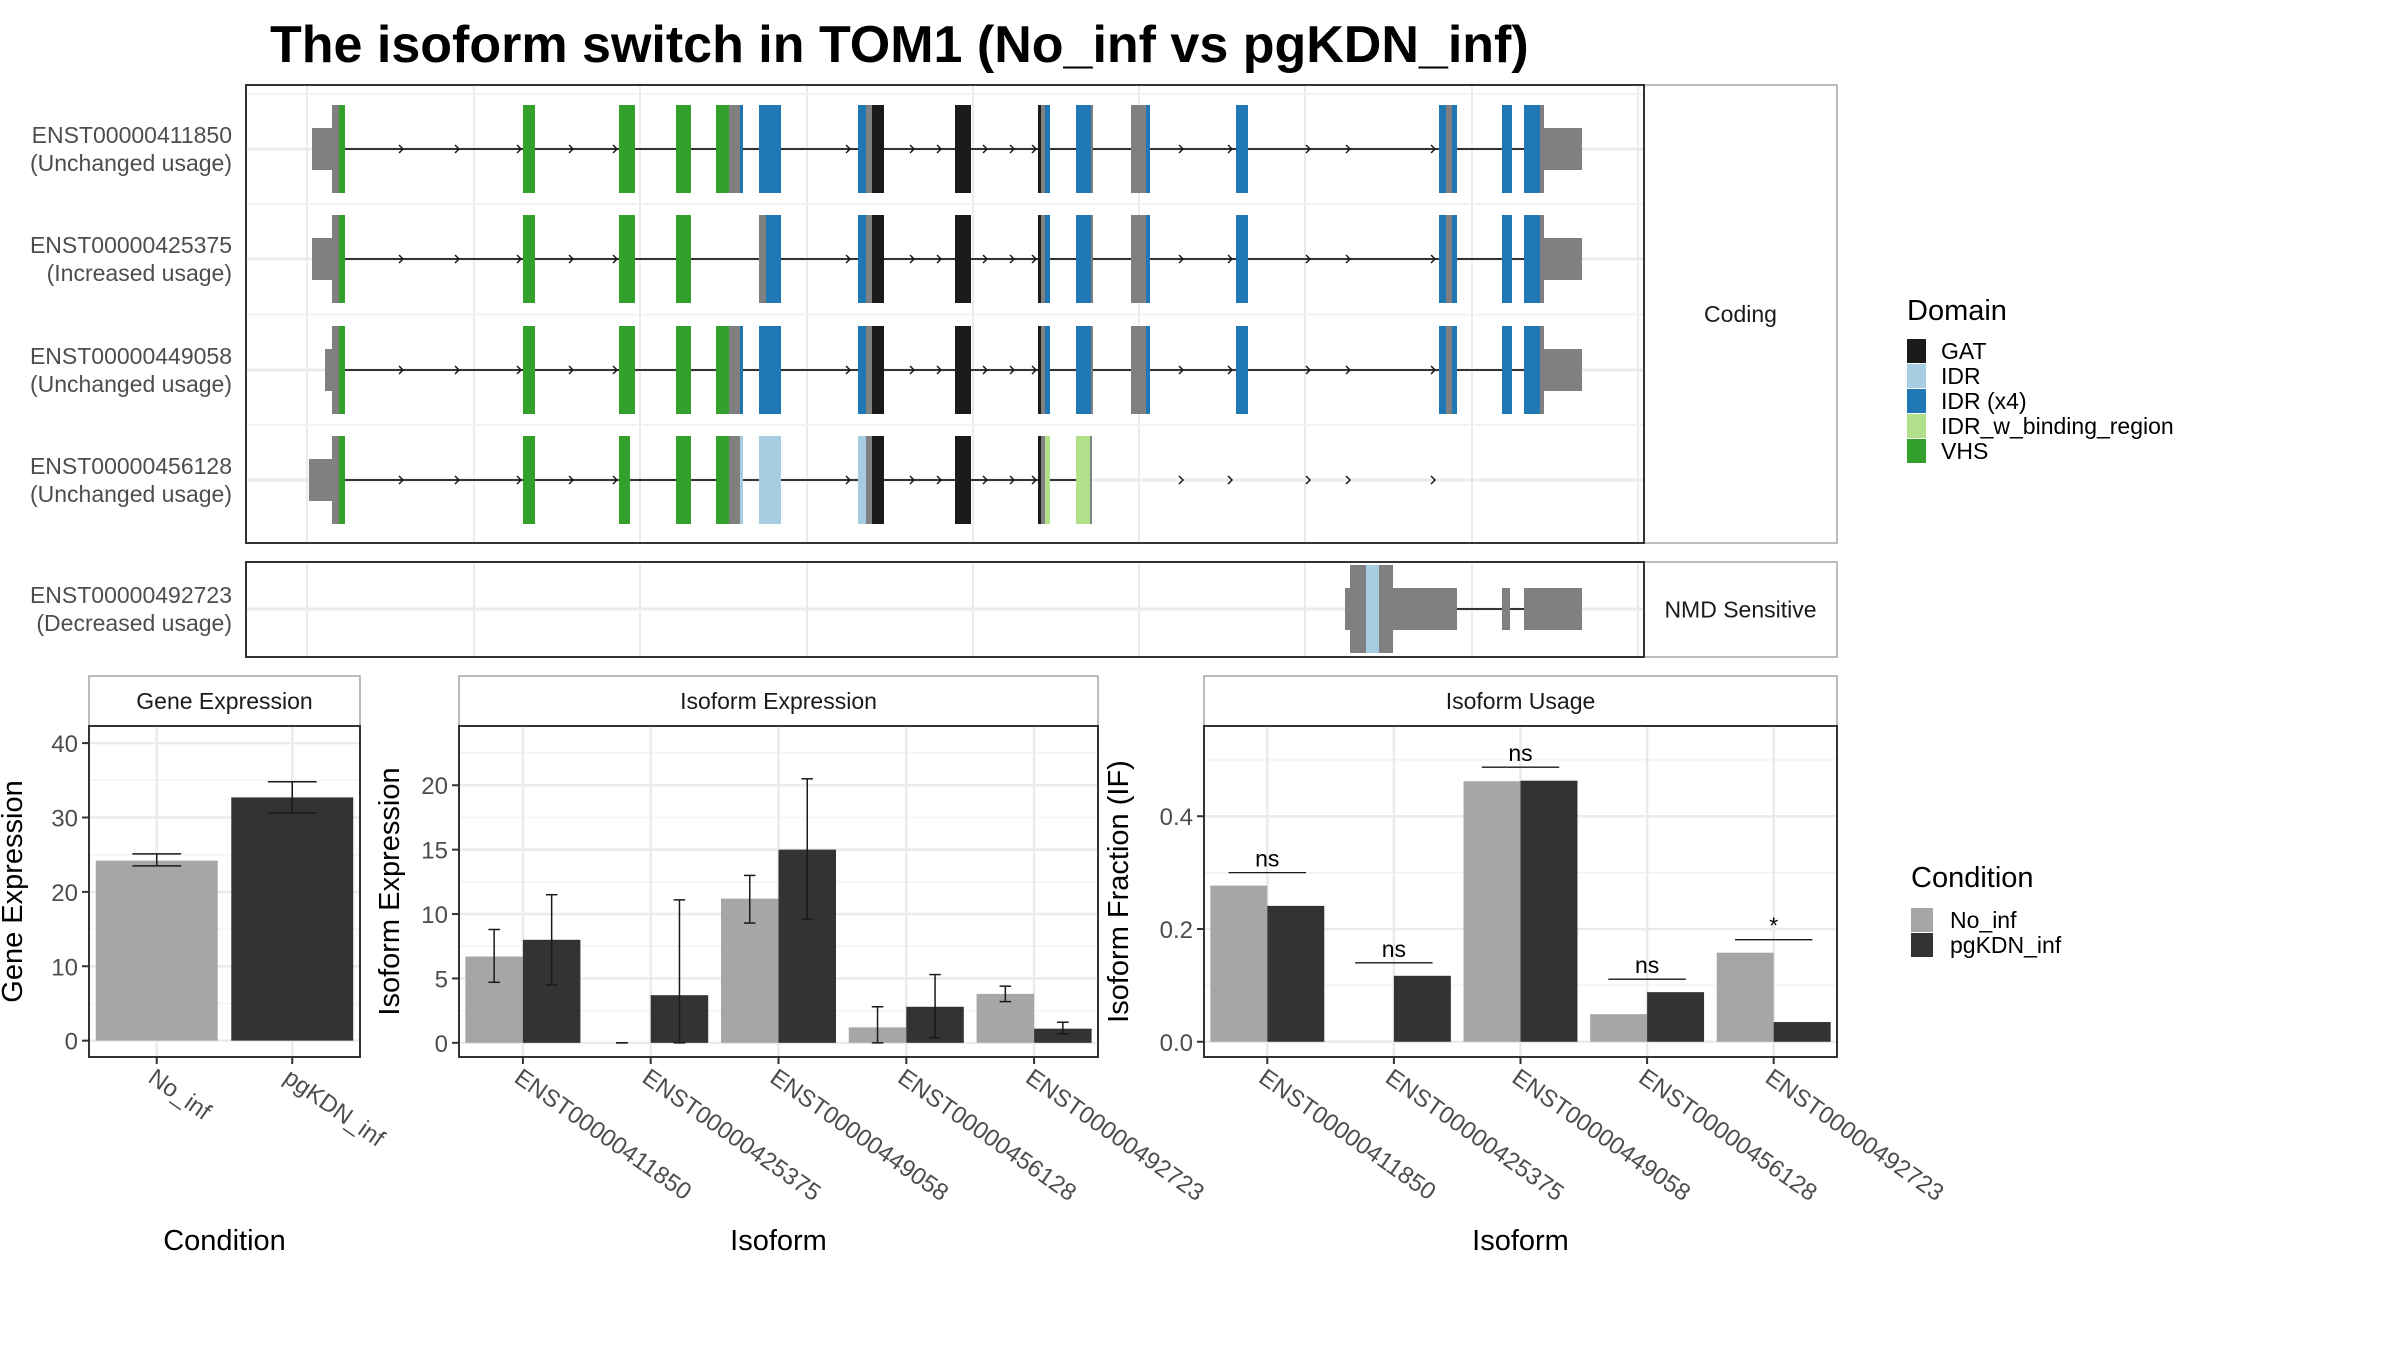 The image size is (2400, 1350). I want to click on y-tick-label: 0.4, so click(1176, 817).